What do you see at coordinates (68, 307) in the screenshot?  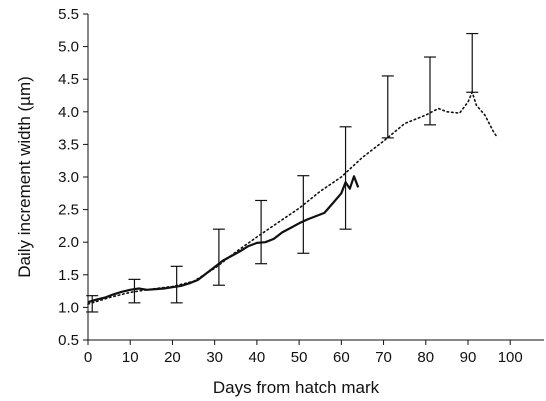 I see `y-tick-label: 1.0` at bounding box center [68, 307].